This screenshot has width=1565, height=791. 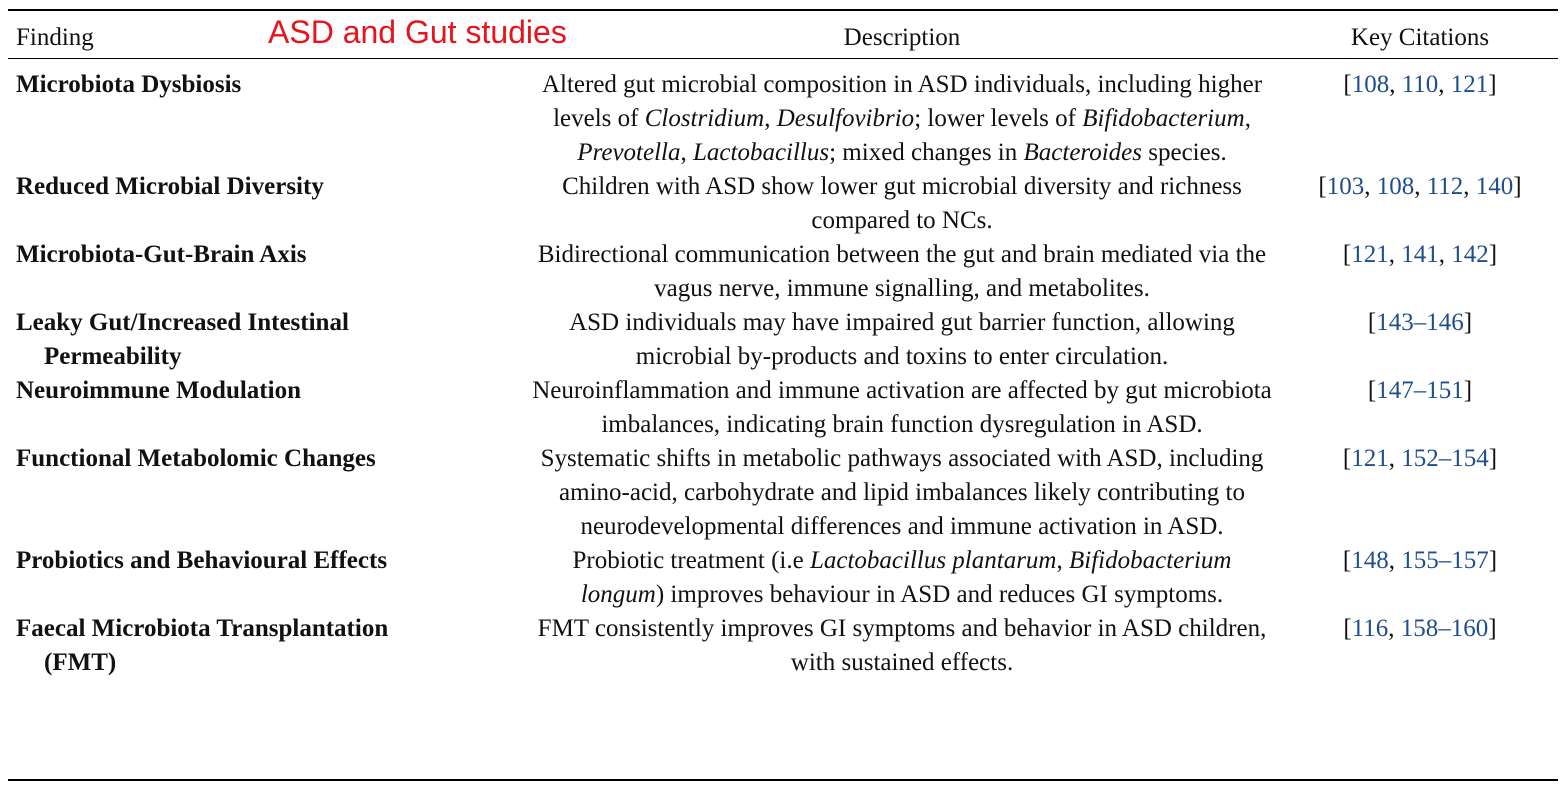 What do you see at coordinates (266, 493) in the screenshot?
I see `finding-cell: Functional Metabolomic Changes` at bounding box center [266, 493].